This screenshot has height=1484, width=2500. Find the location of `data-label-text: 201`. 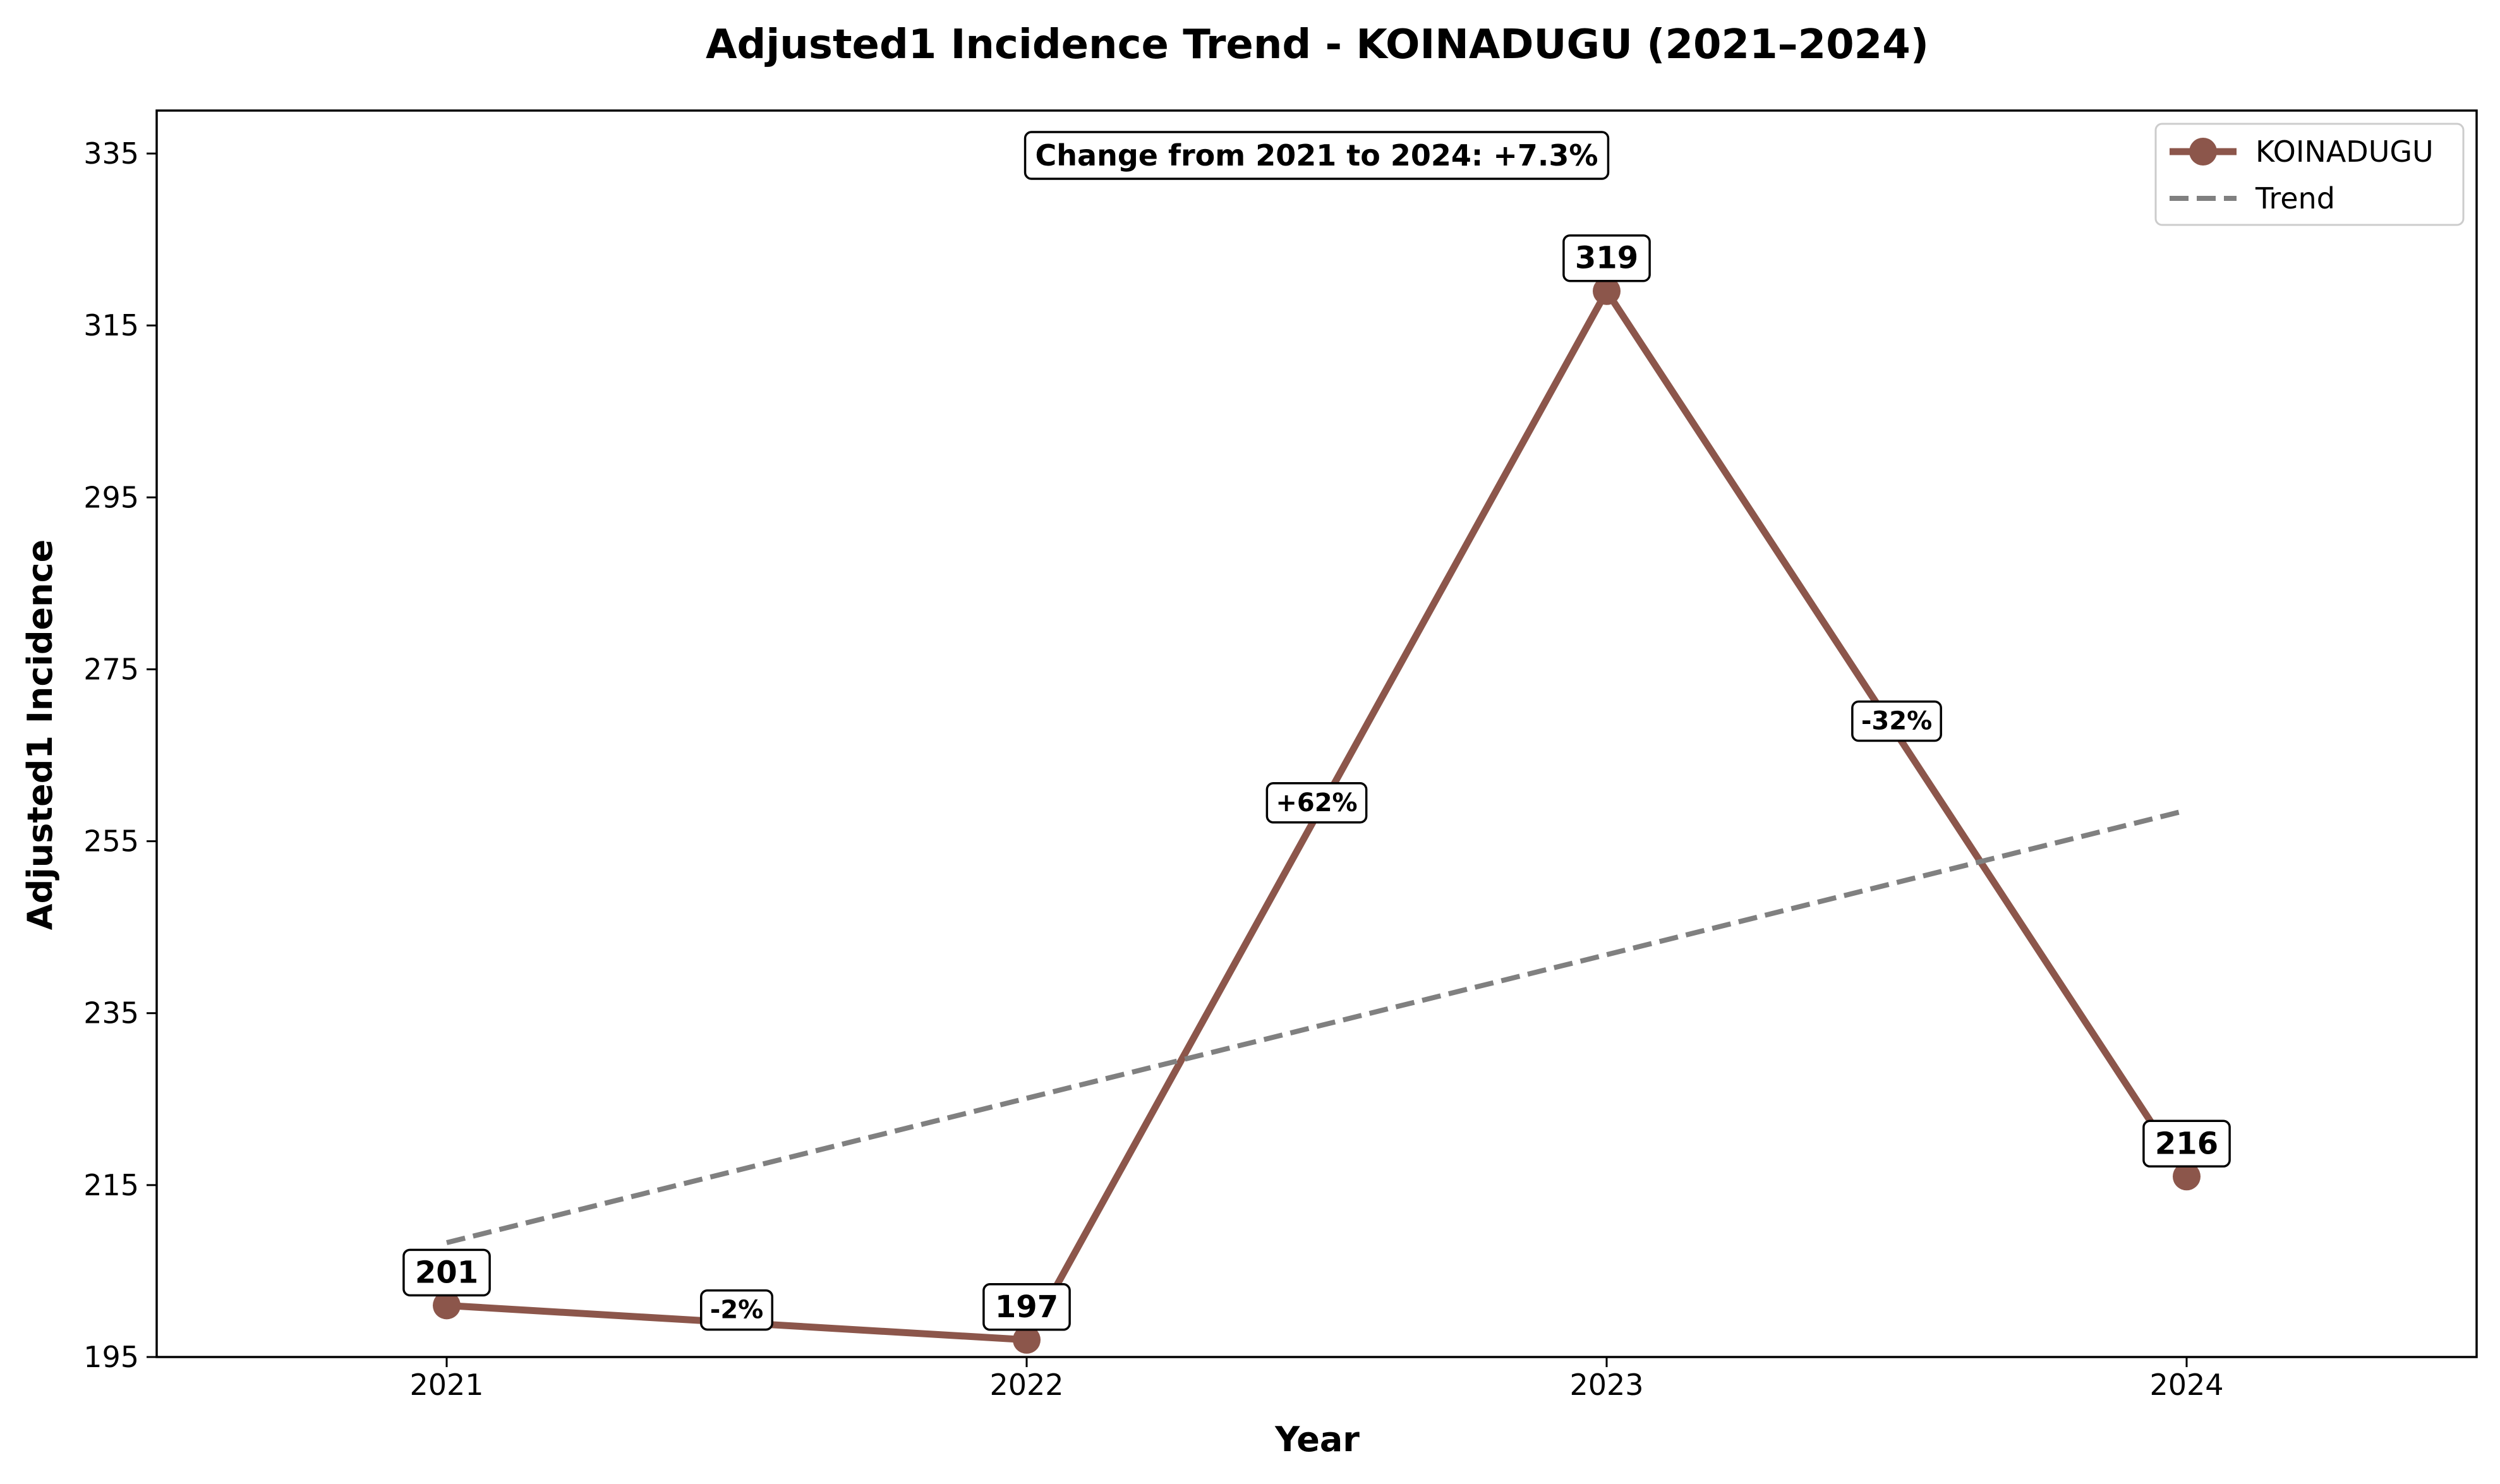

data-label-text: 201 is located at coordinates (446, 1272).